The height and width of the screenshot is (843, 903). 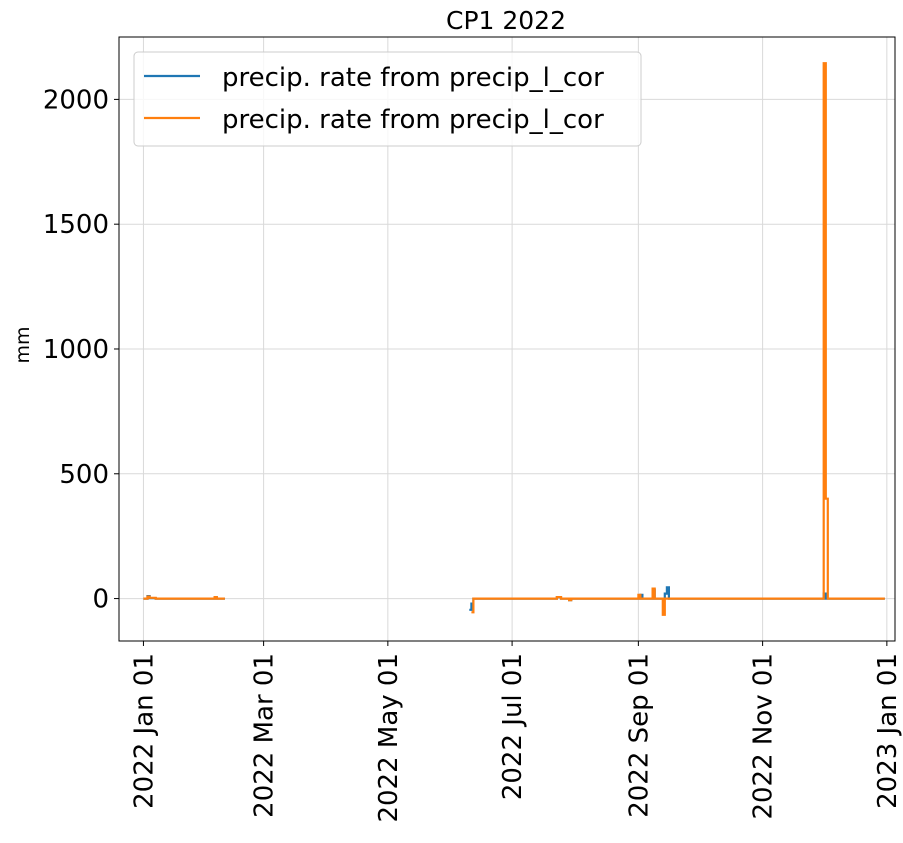 I want to click on y-tick-label: 1500, so click(x=76, y=225).